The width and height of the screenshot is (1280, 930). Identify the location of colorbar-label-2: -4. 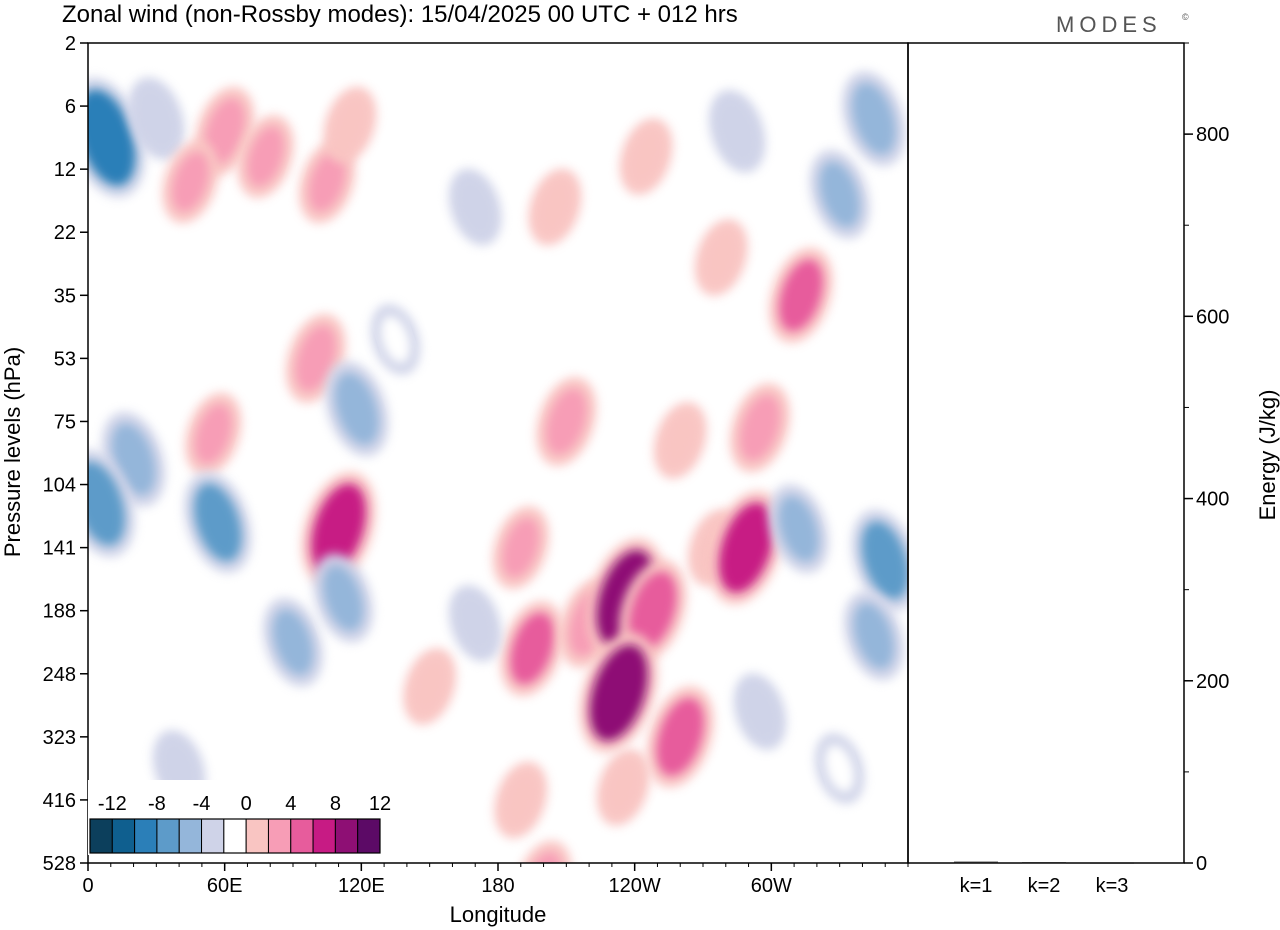
(202, 804).